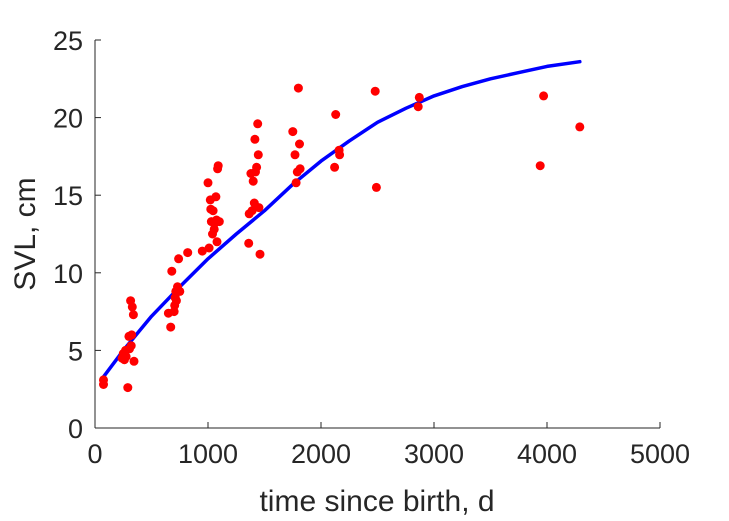  I want to click on x-ticks: 0 1000 2000 3000 4000 5000, so click(388, 445).